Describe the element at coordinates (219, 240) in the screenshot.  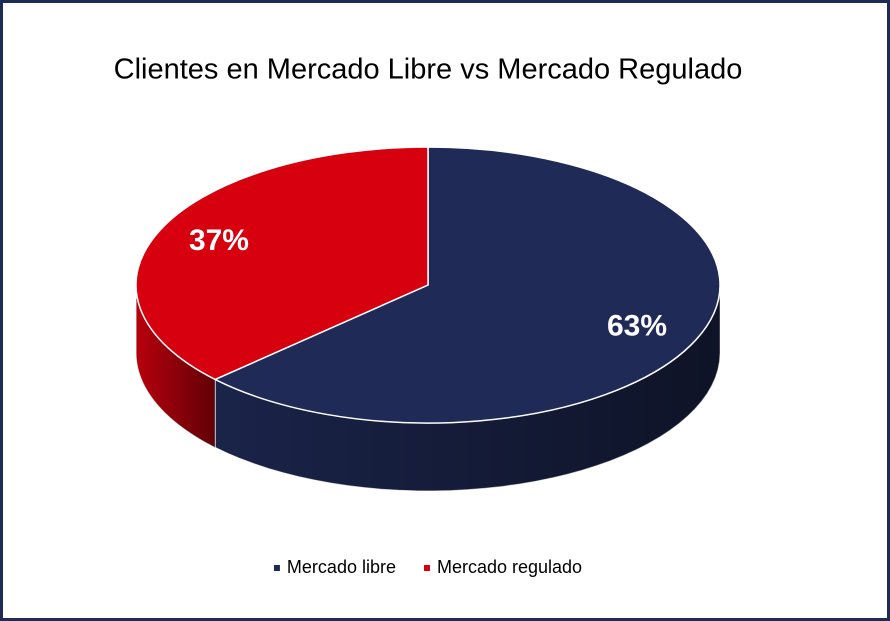
I see `data-label: 37%` at that location.